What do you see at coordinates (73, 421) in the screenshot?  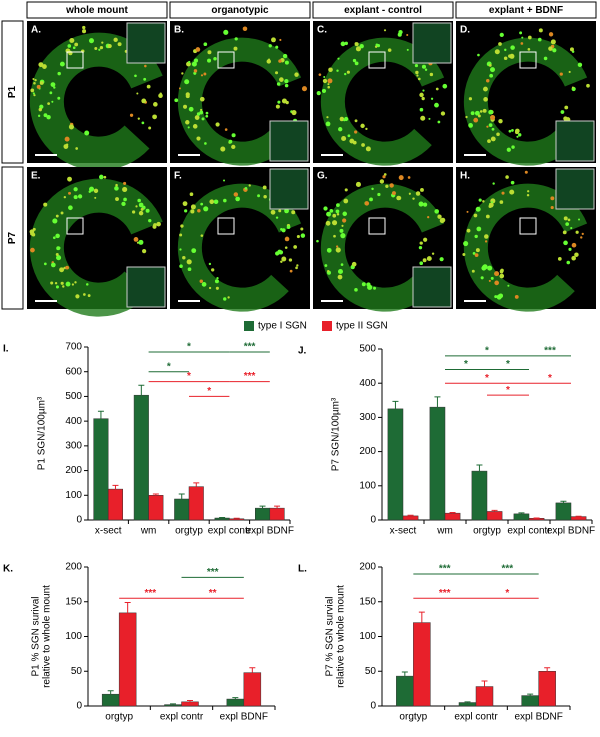 I see `y-tick-label: 400` at bounding box center [73, 421].